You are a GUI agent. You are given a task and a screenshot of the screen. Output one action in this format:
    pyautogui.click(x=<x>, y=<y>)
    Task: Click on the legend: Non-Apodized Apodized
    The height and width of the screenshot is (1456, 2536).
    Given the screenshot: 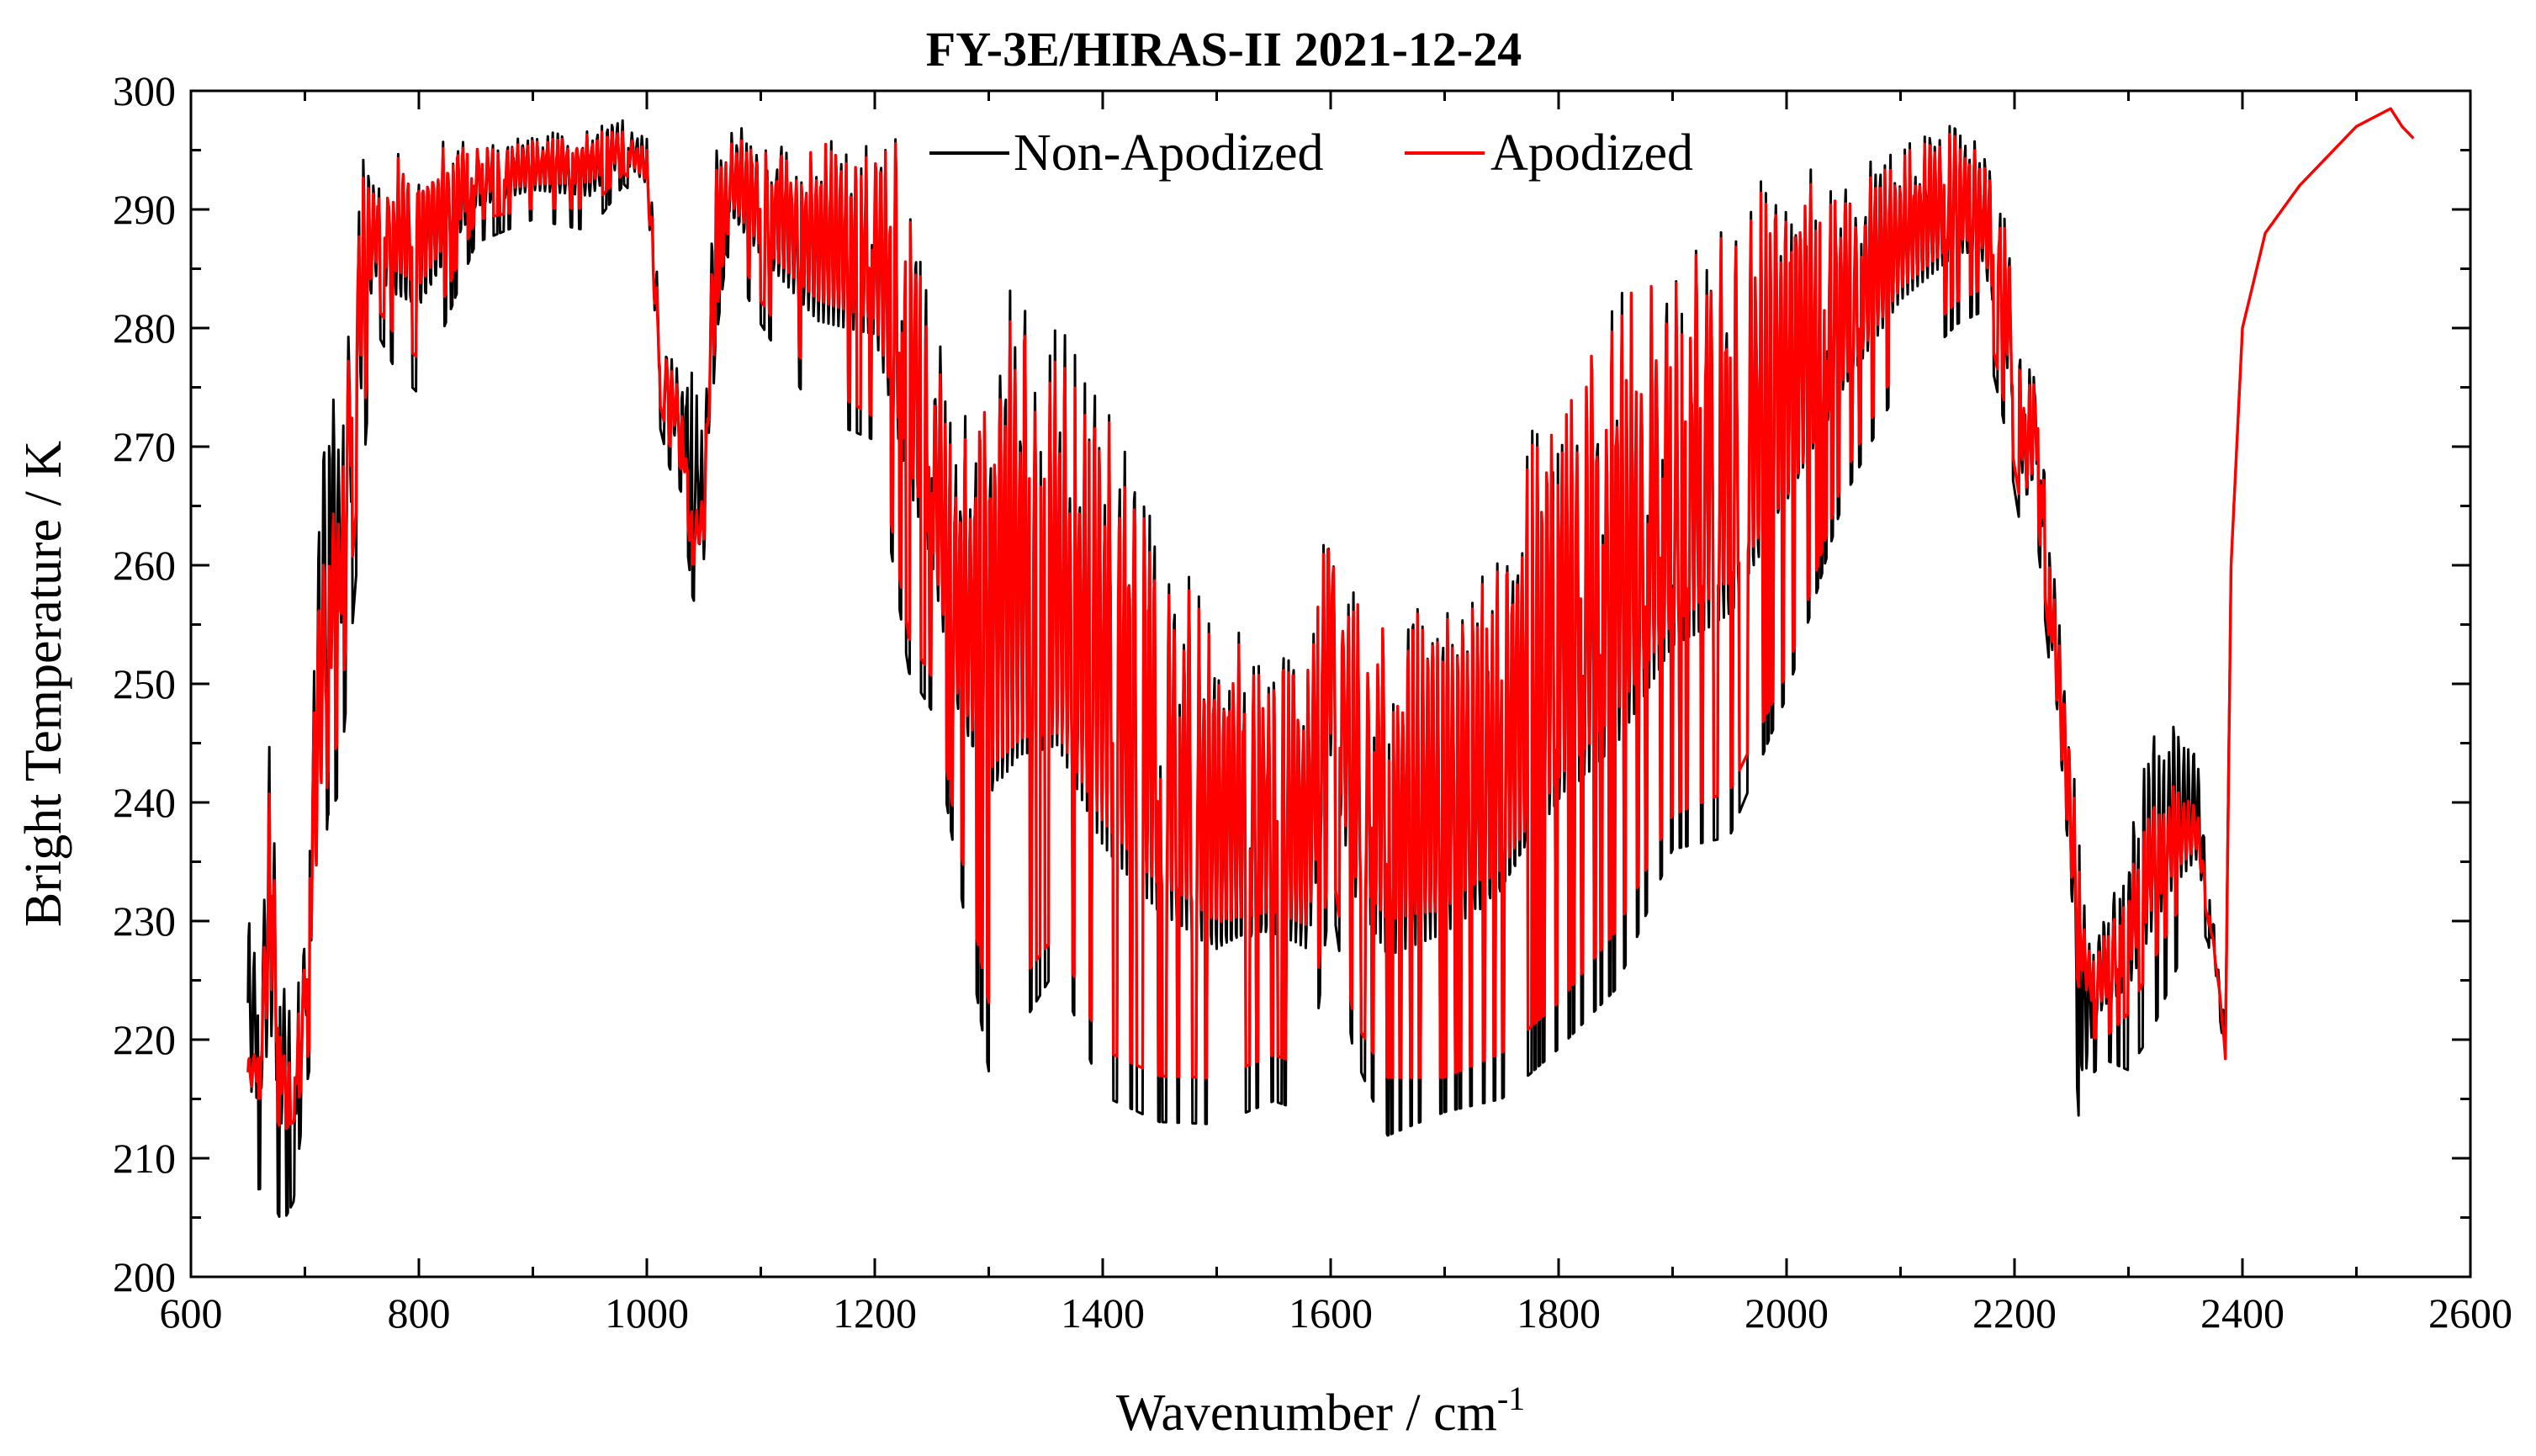 What is the action you would take?
    pyautogui.click(x=1311, y=153)
    